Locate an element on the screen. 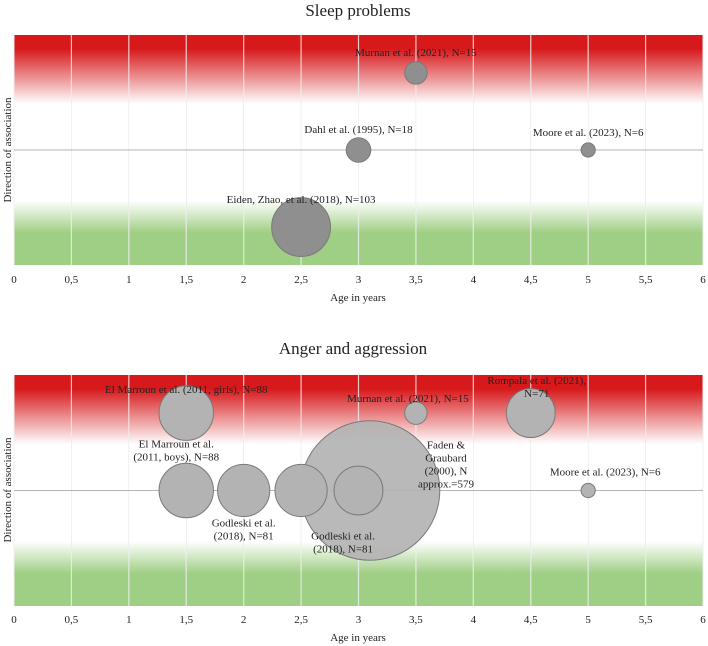  chart-title: Sleep problems is located at coordinates (357, 10).